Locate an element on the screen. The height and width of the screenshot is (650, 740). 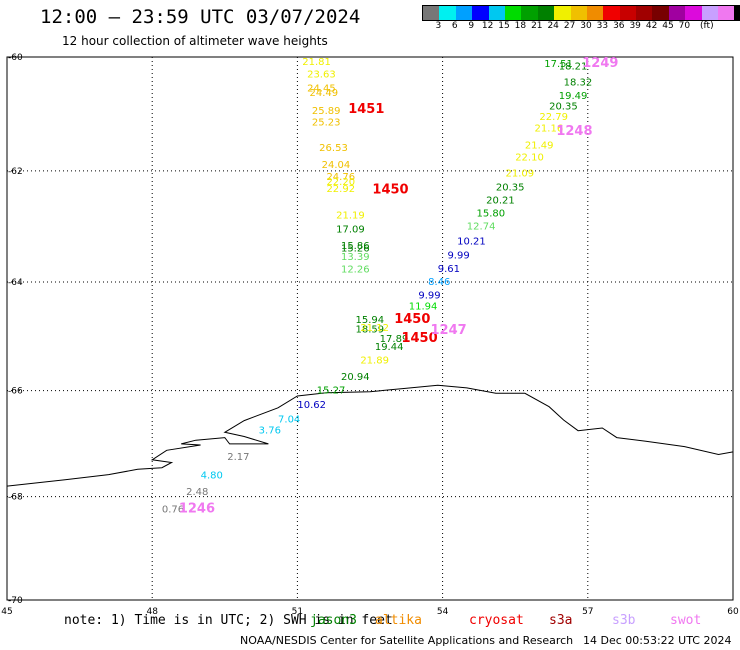
latitude-tick-label: -70 is located at coordinates (15, 601).